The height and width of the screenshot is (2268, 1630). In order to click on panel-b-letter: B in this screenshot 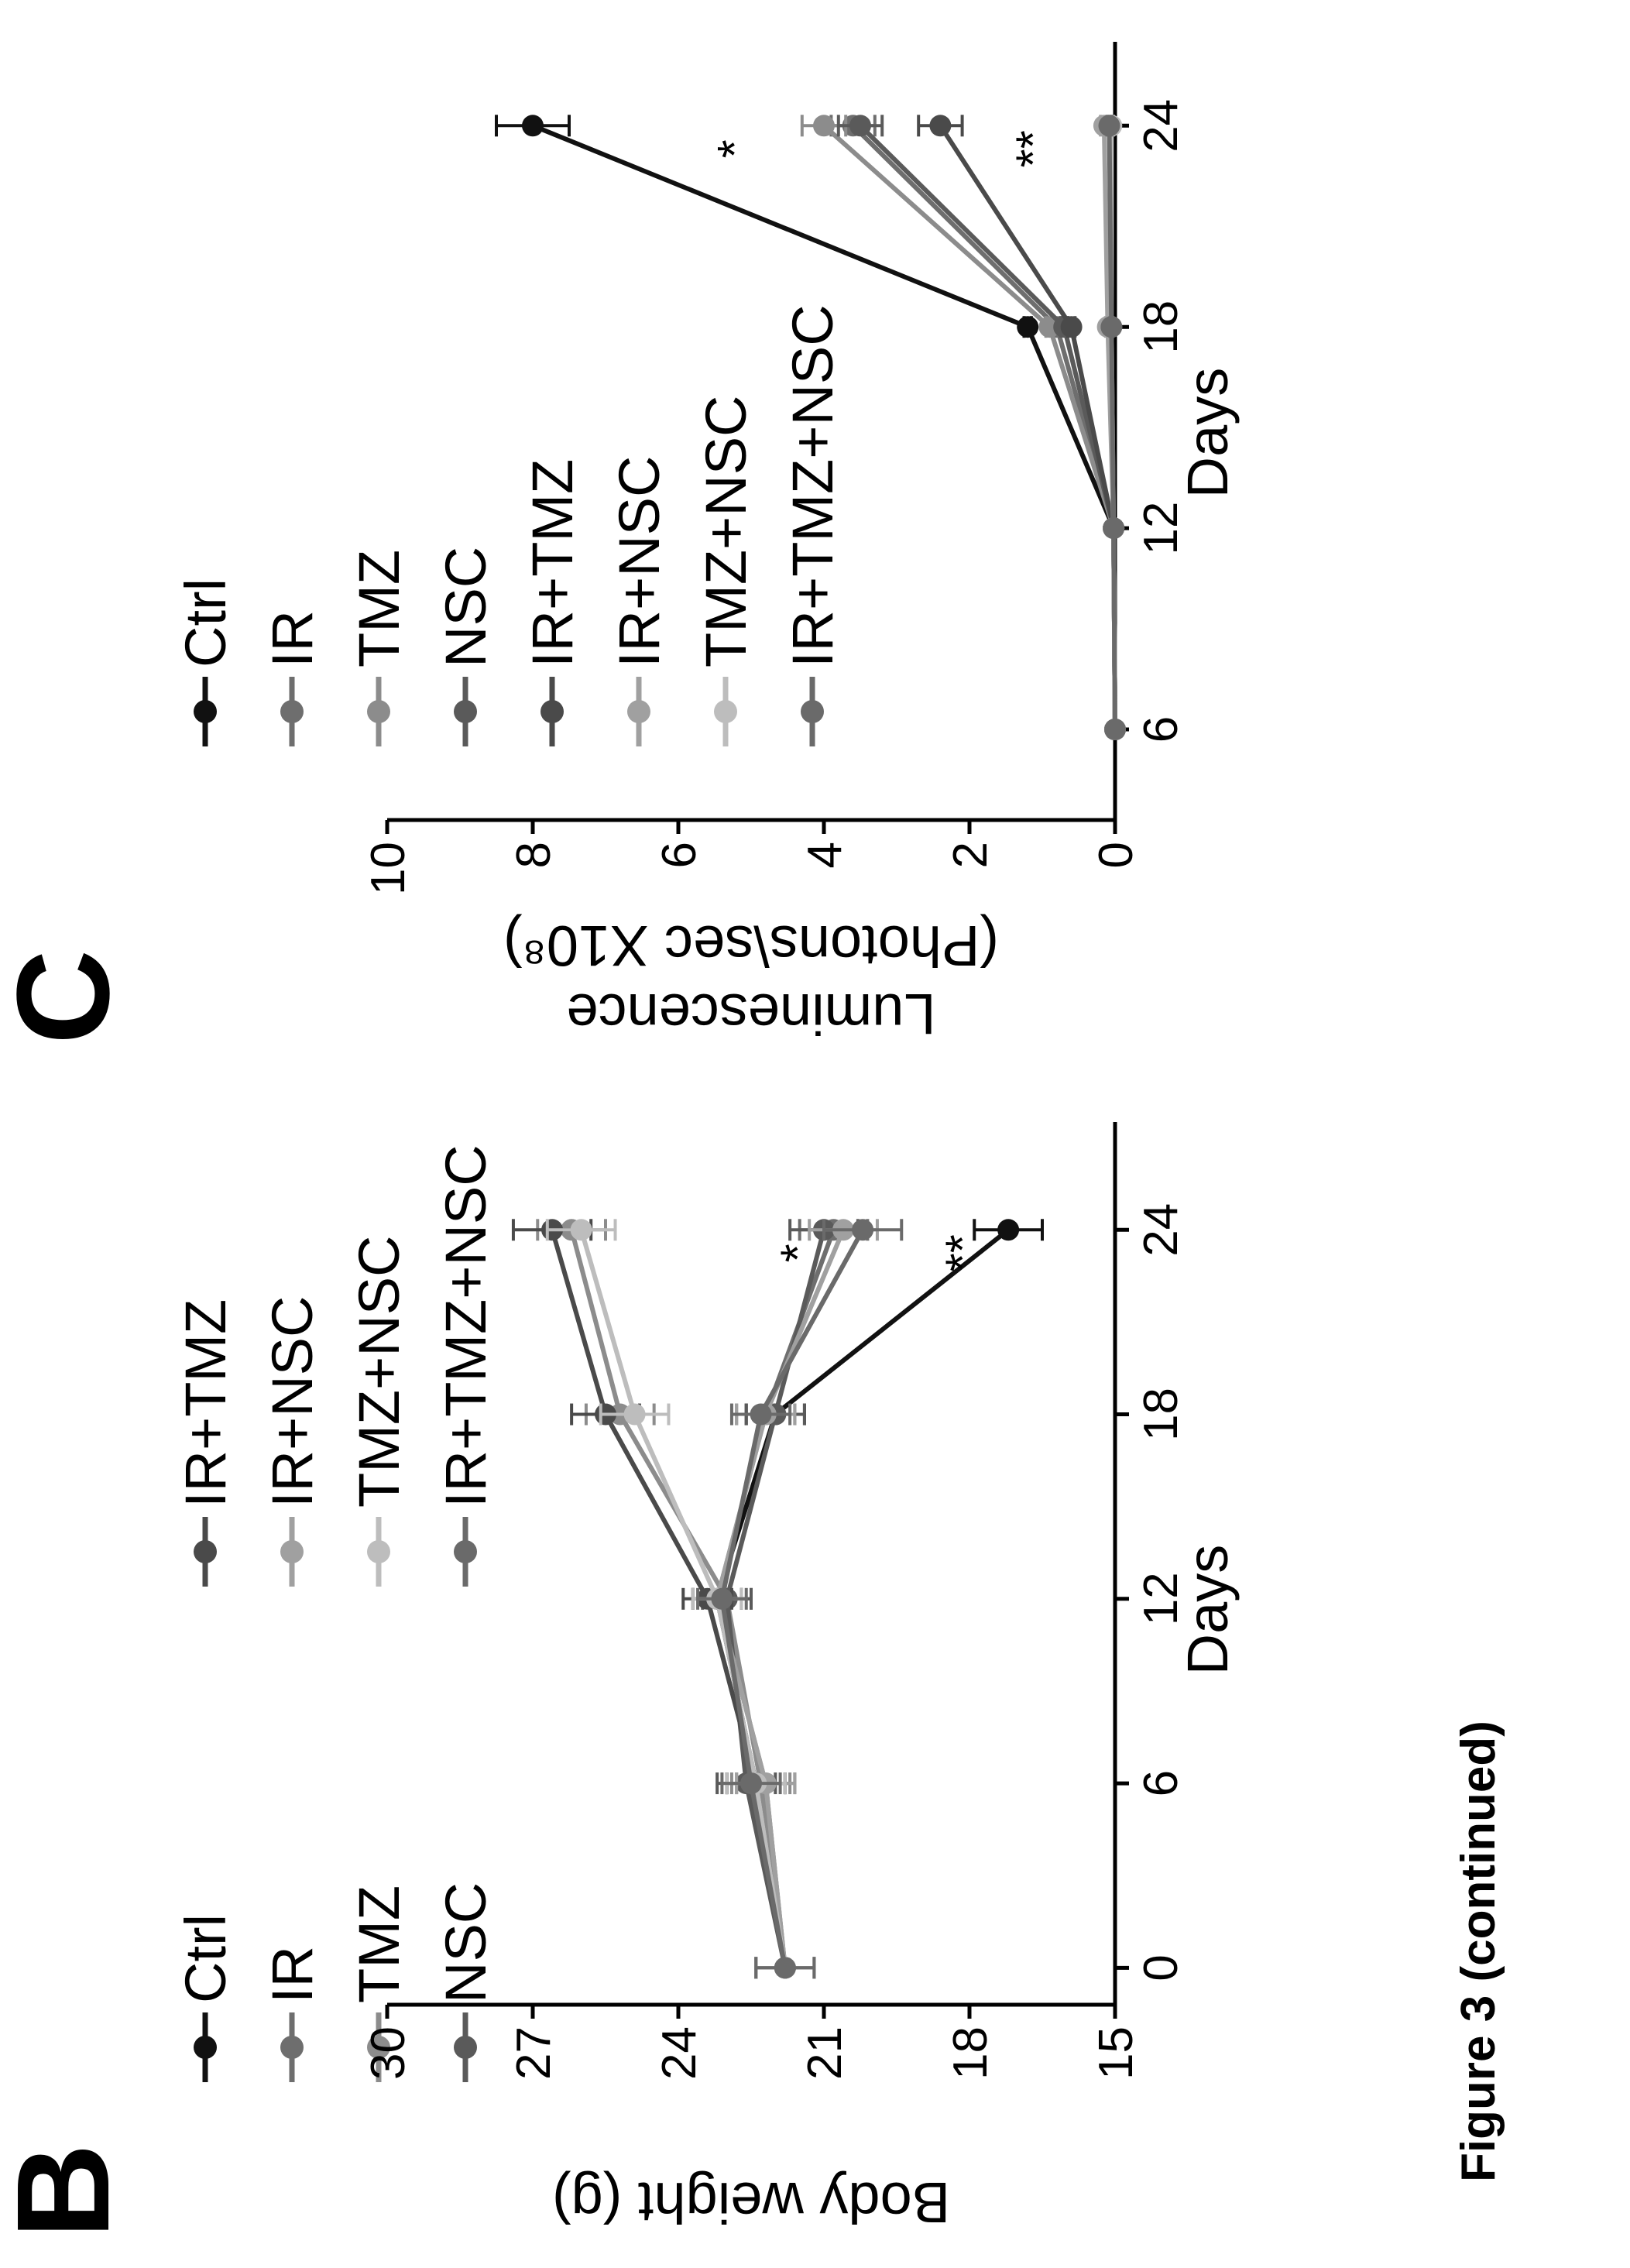, I will do `click(68, 2191)`.